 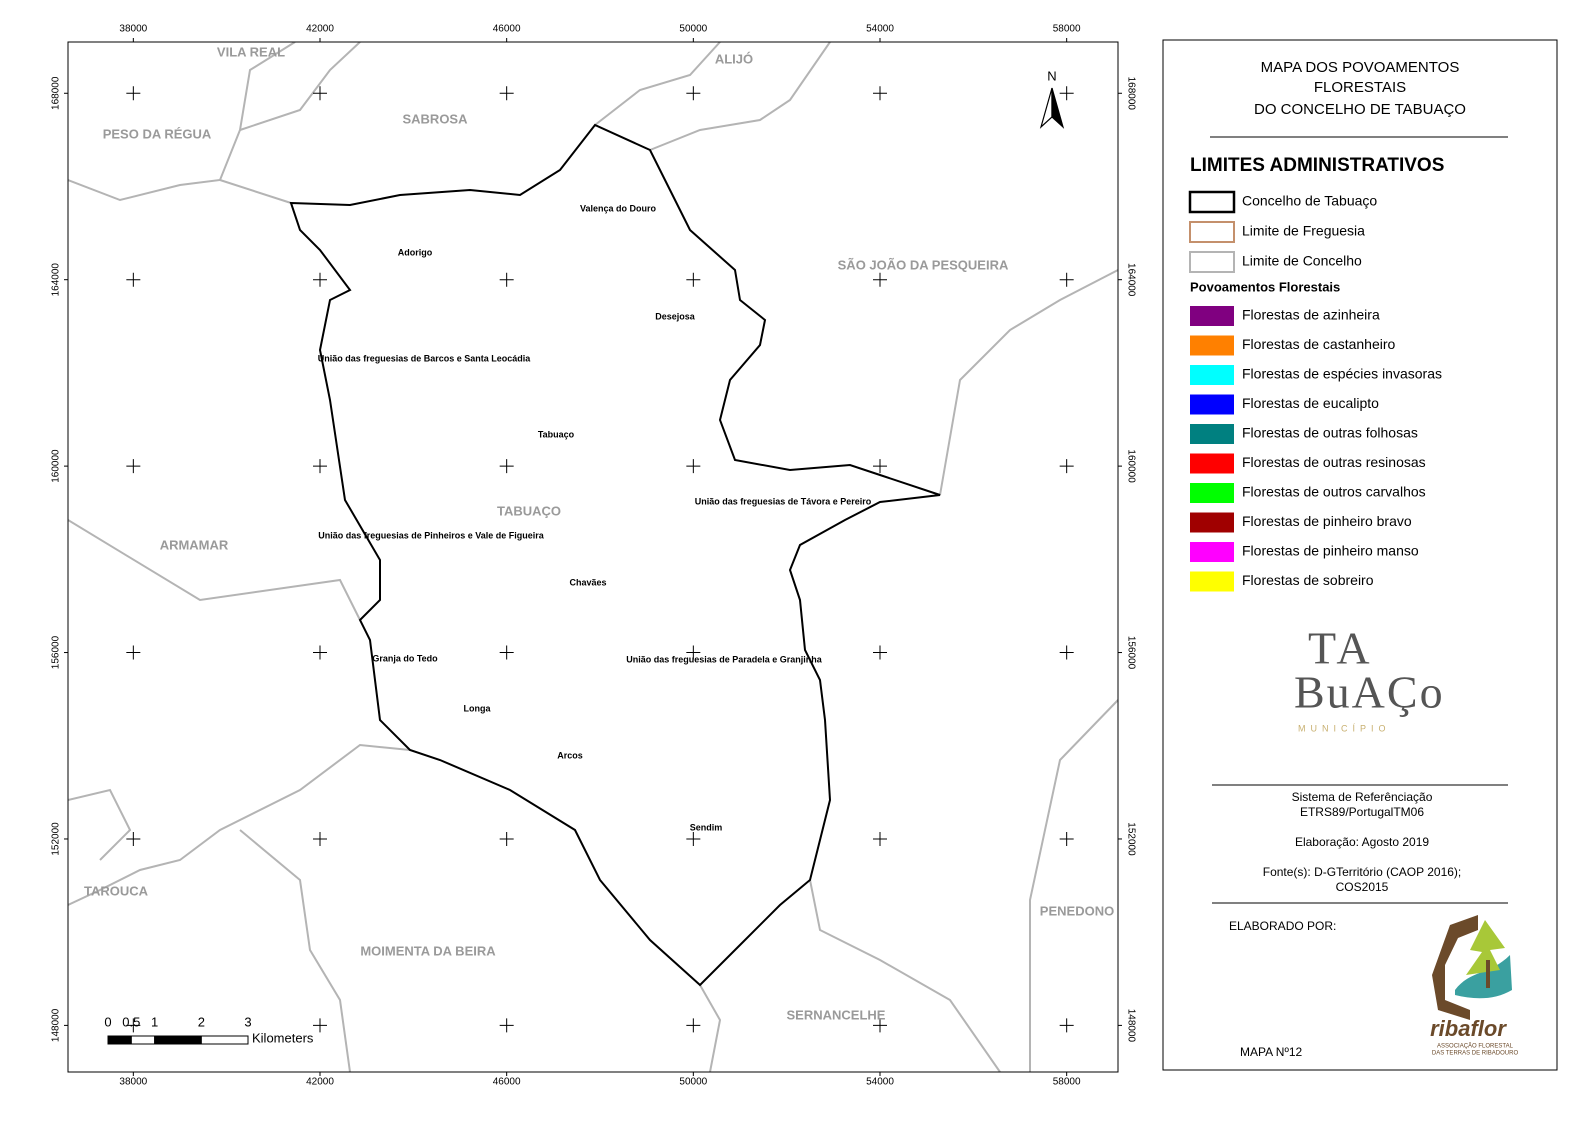 What do you see at coordinates (1360, 109) in the screenshot?
I see `title-line: DO CONCELHO DE TABUAÇO` at bounding box center [1360, 109].